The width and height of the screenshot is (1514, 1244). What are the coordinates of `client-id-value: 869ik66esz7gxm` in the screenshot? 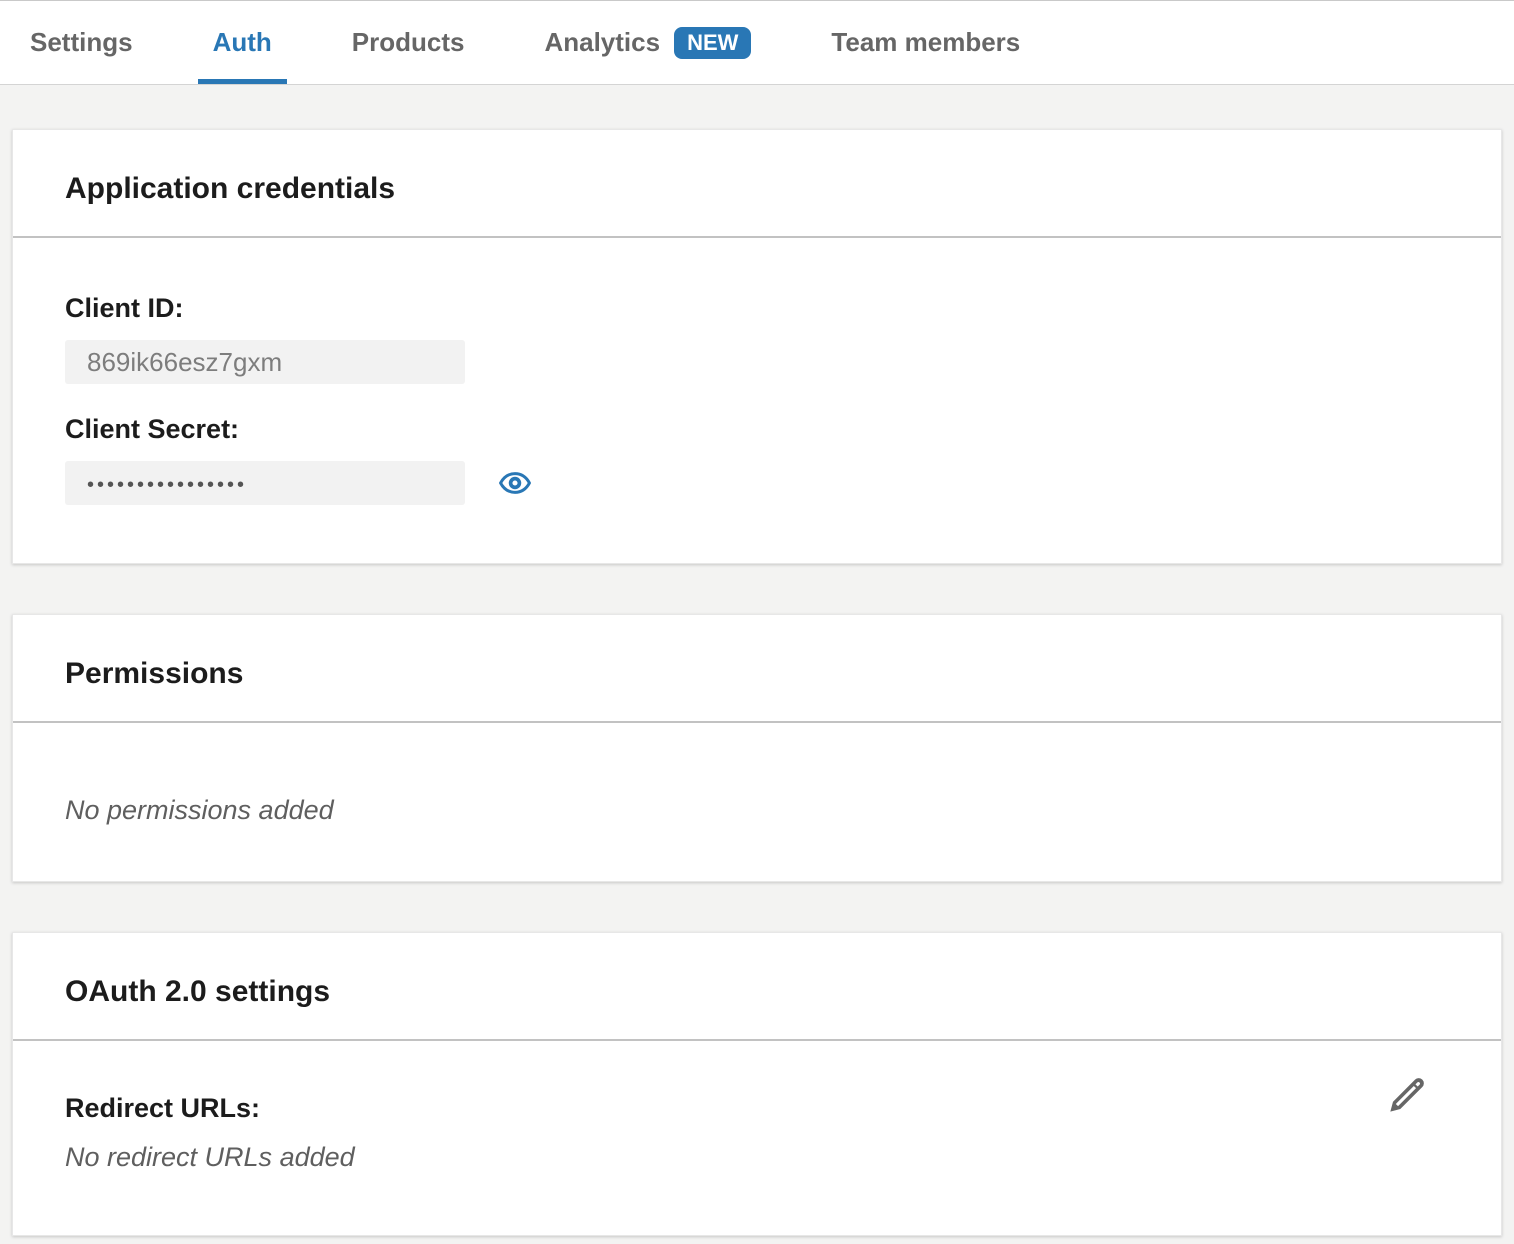 It's located at (265, 362).